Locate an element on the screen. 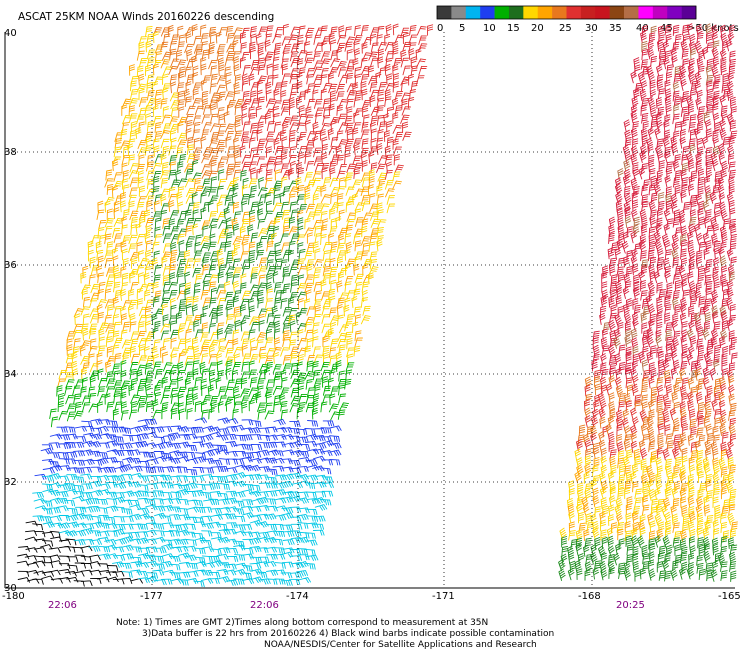 This screenshot has width=740, height=650. lat-label: 34 is located at coordinates (10, 374).